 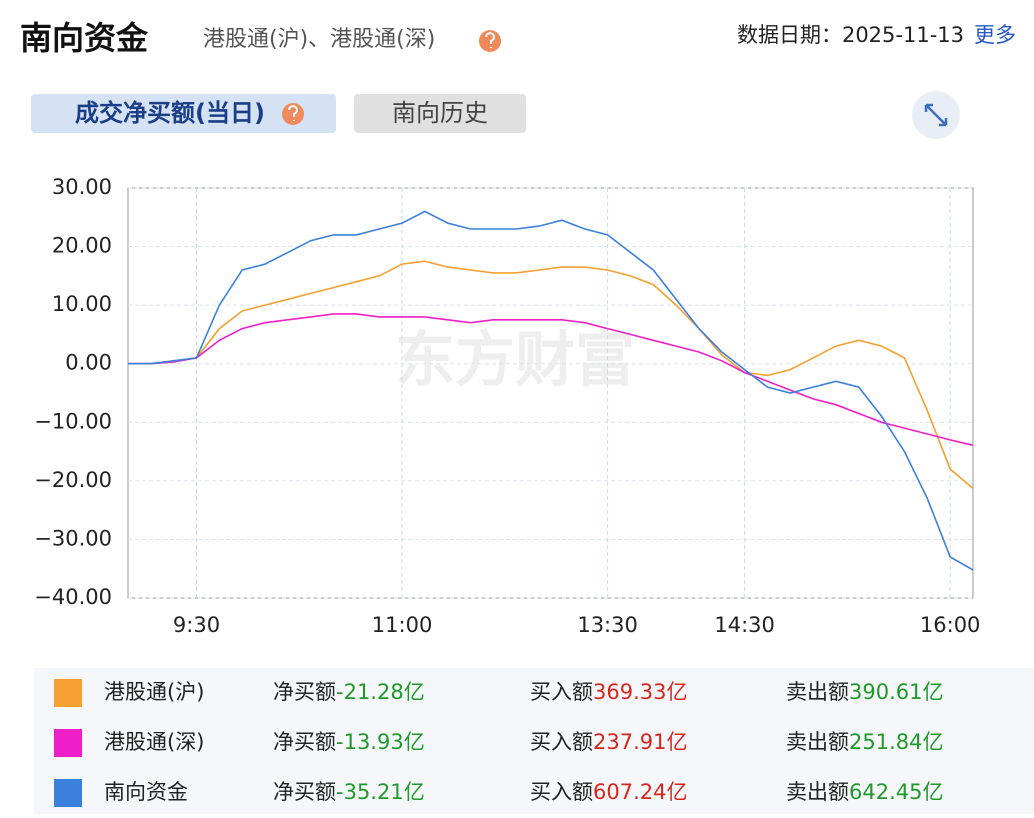 What do you see at coordinates (73, 597) in the screenshot?
I see `y-tick-label: −40.00` at bounding box center [73, 597].